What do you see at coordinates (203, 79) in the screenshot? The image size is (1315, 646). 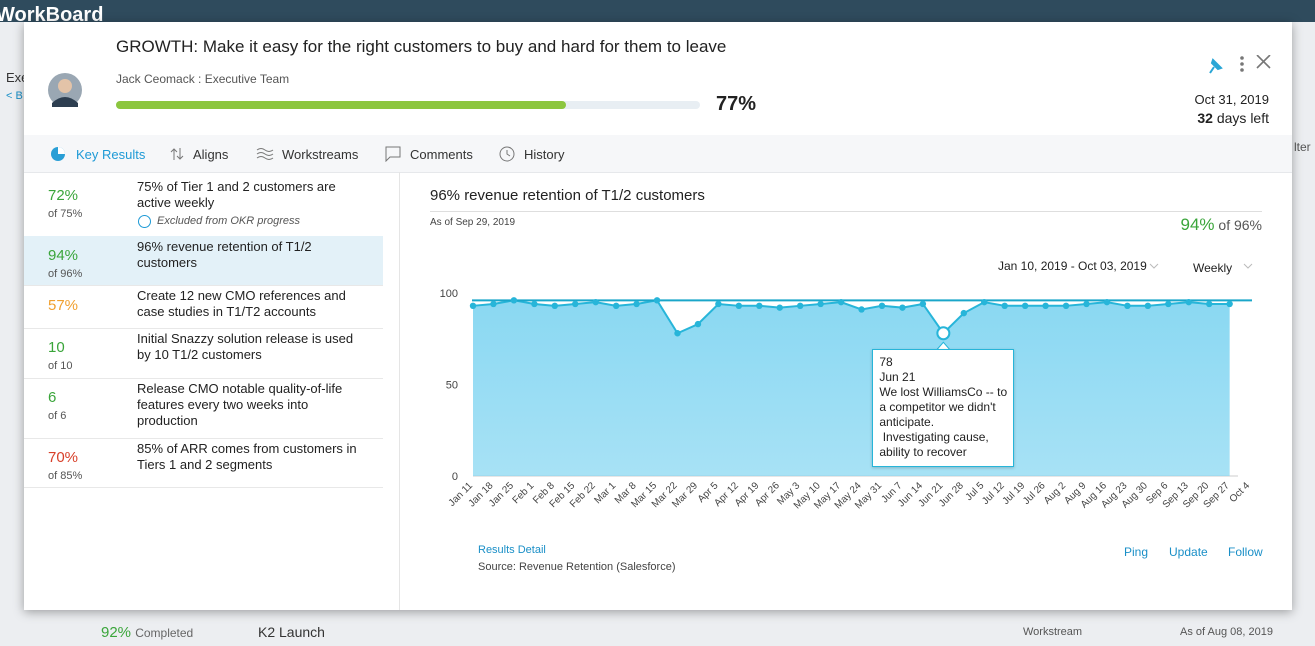 I see `owner: Jack Ceomack : Executive Team` at bounding box center [203, 79].